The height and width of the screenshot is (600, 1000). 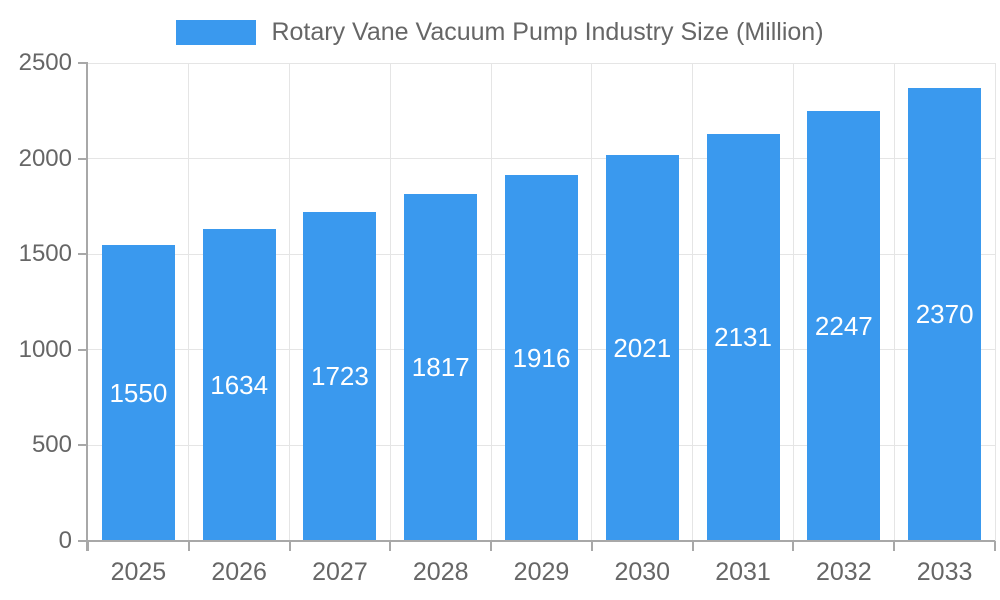 What do you see at coordinates (844, 572) in the screenshot?
I see `x-axis-tick-label: 2032` at bounding box center [844, 572].